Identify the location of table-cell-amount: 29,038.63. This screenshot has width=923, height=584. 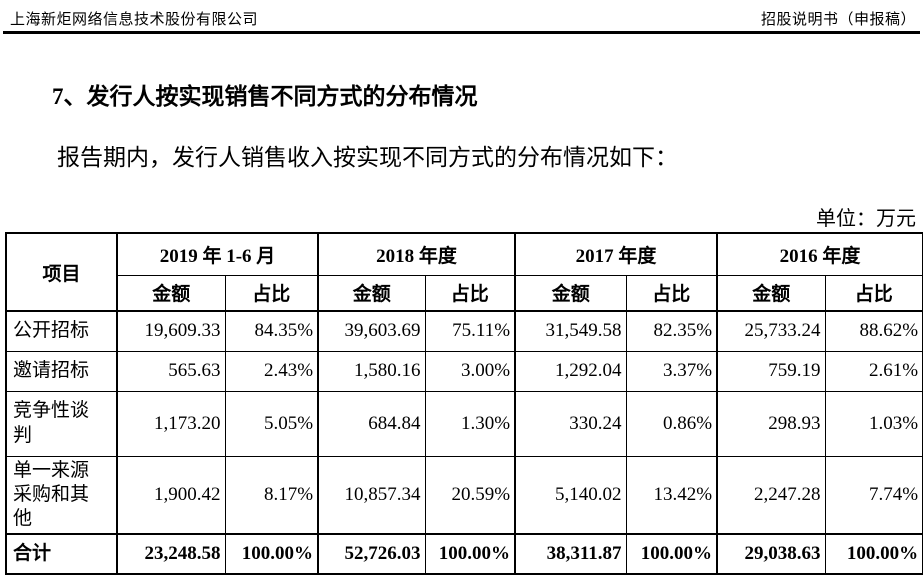
(771, 554).